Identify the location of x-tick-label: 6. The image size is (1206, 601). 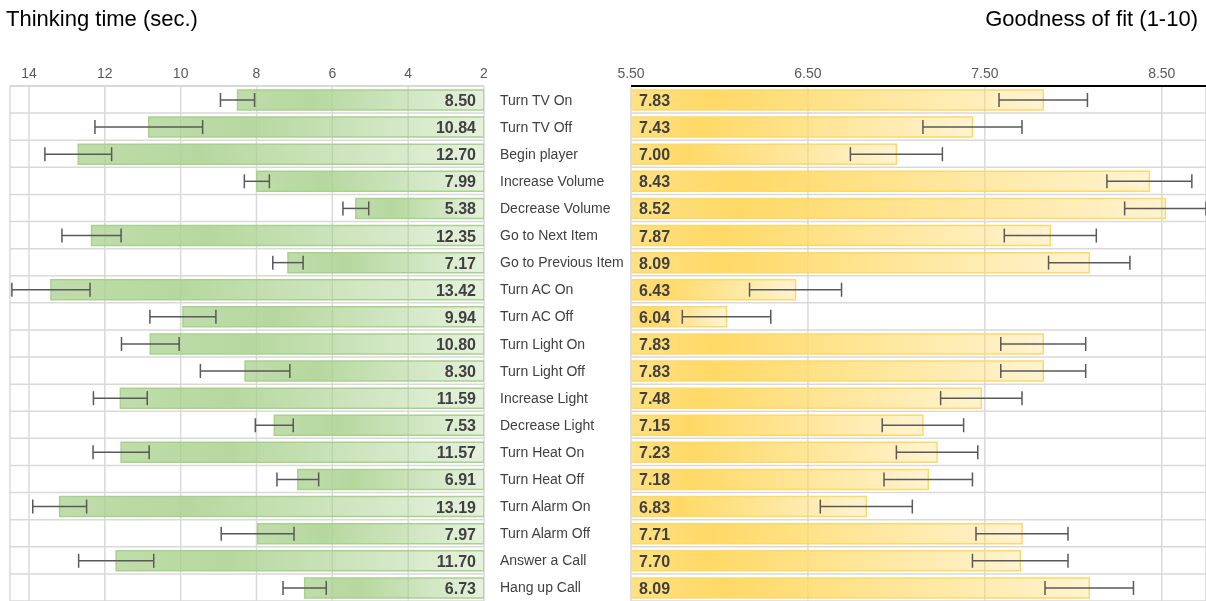
(332, 73).